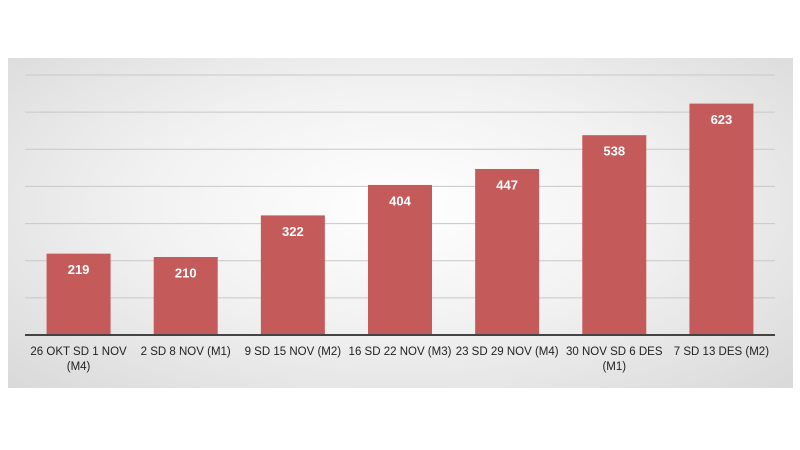 Image resolution: width=800 pixels, height=450 pixels. I want to click on data-label: 447, so click(507, 184).